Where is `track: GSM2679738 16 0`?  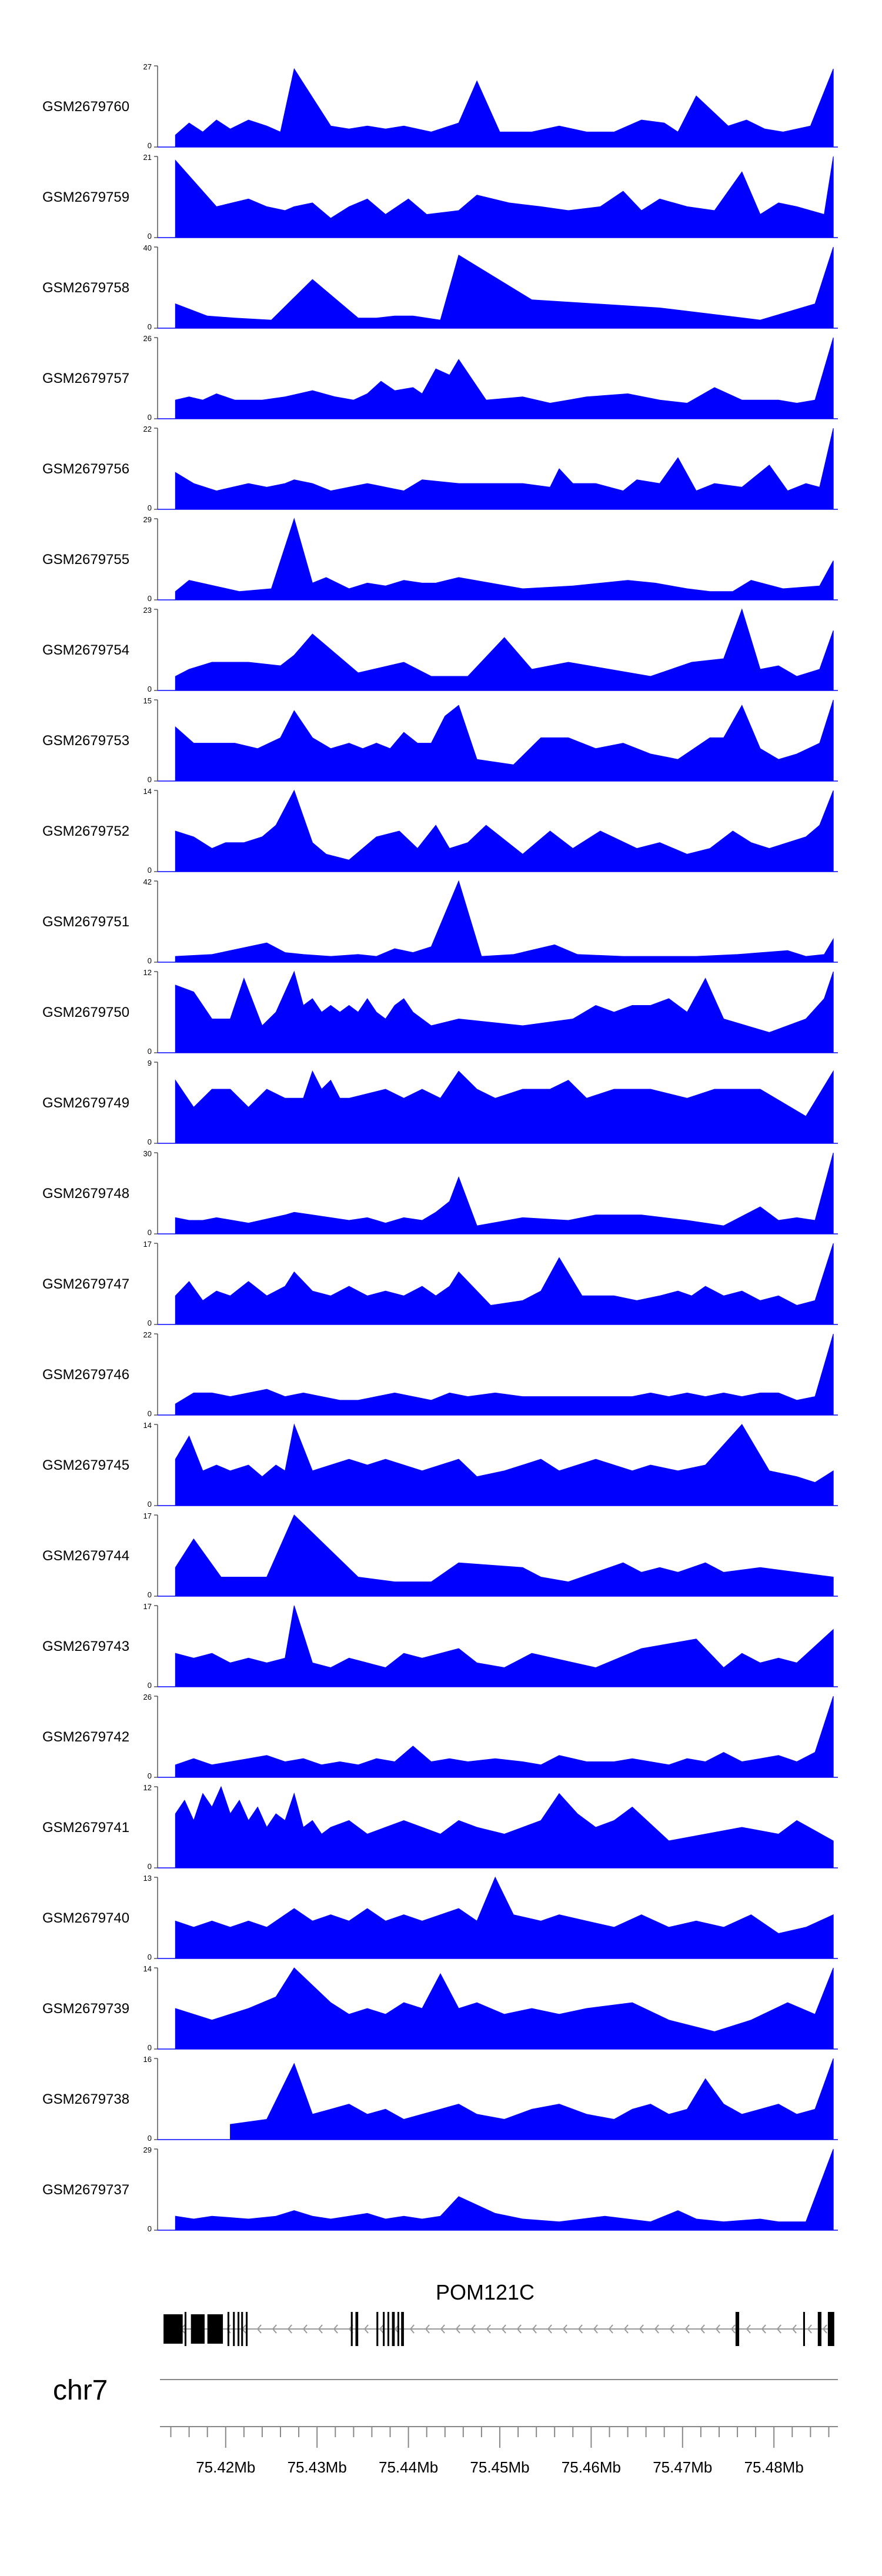
track: GSM2679738 16 0 is located at coordinates (440, 2099).